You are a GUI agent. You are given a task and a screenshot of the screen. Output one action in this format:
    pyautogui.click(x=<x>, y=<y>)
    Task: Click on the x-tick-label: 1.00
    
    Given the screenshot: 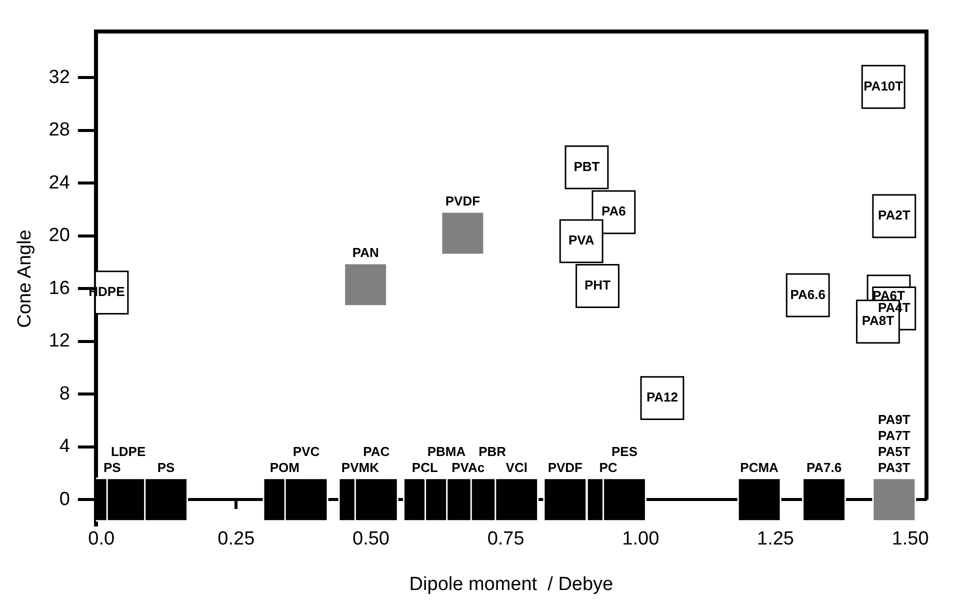 What is the action you would take?
    pyautogui.click(x=641, y=539)
    